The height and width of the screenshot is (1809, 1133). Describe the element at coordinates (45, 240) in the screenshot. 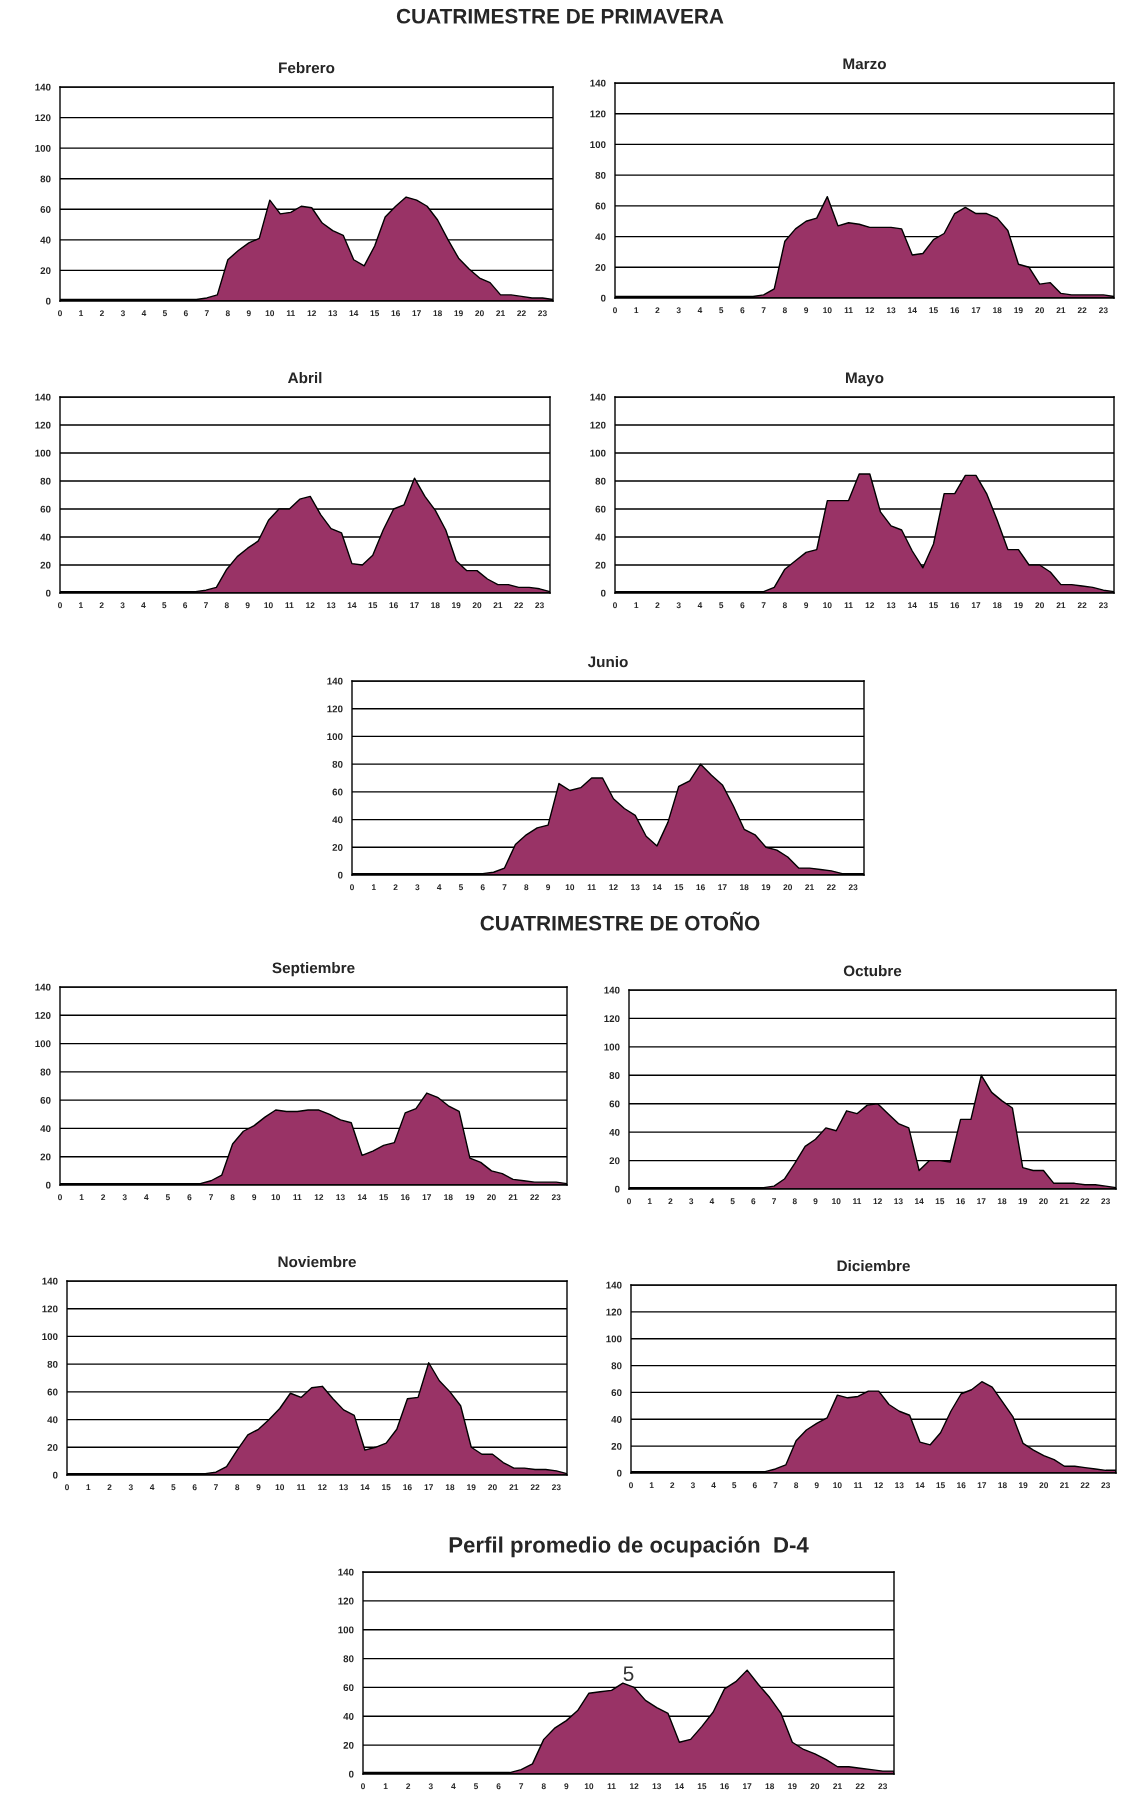

I see `y-tick-label: 40` at that location.